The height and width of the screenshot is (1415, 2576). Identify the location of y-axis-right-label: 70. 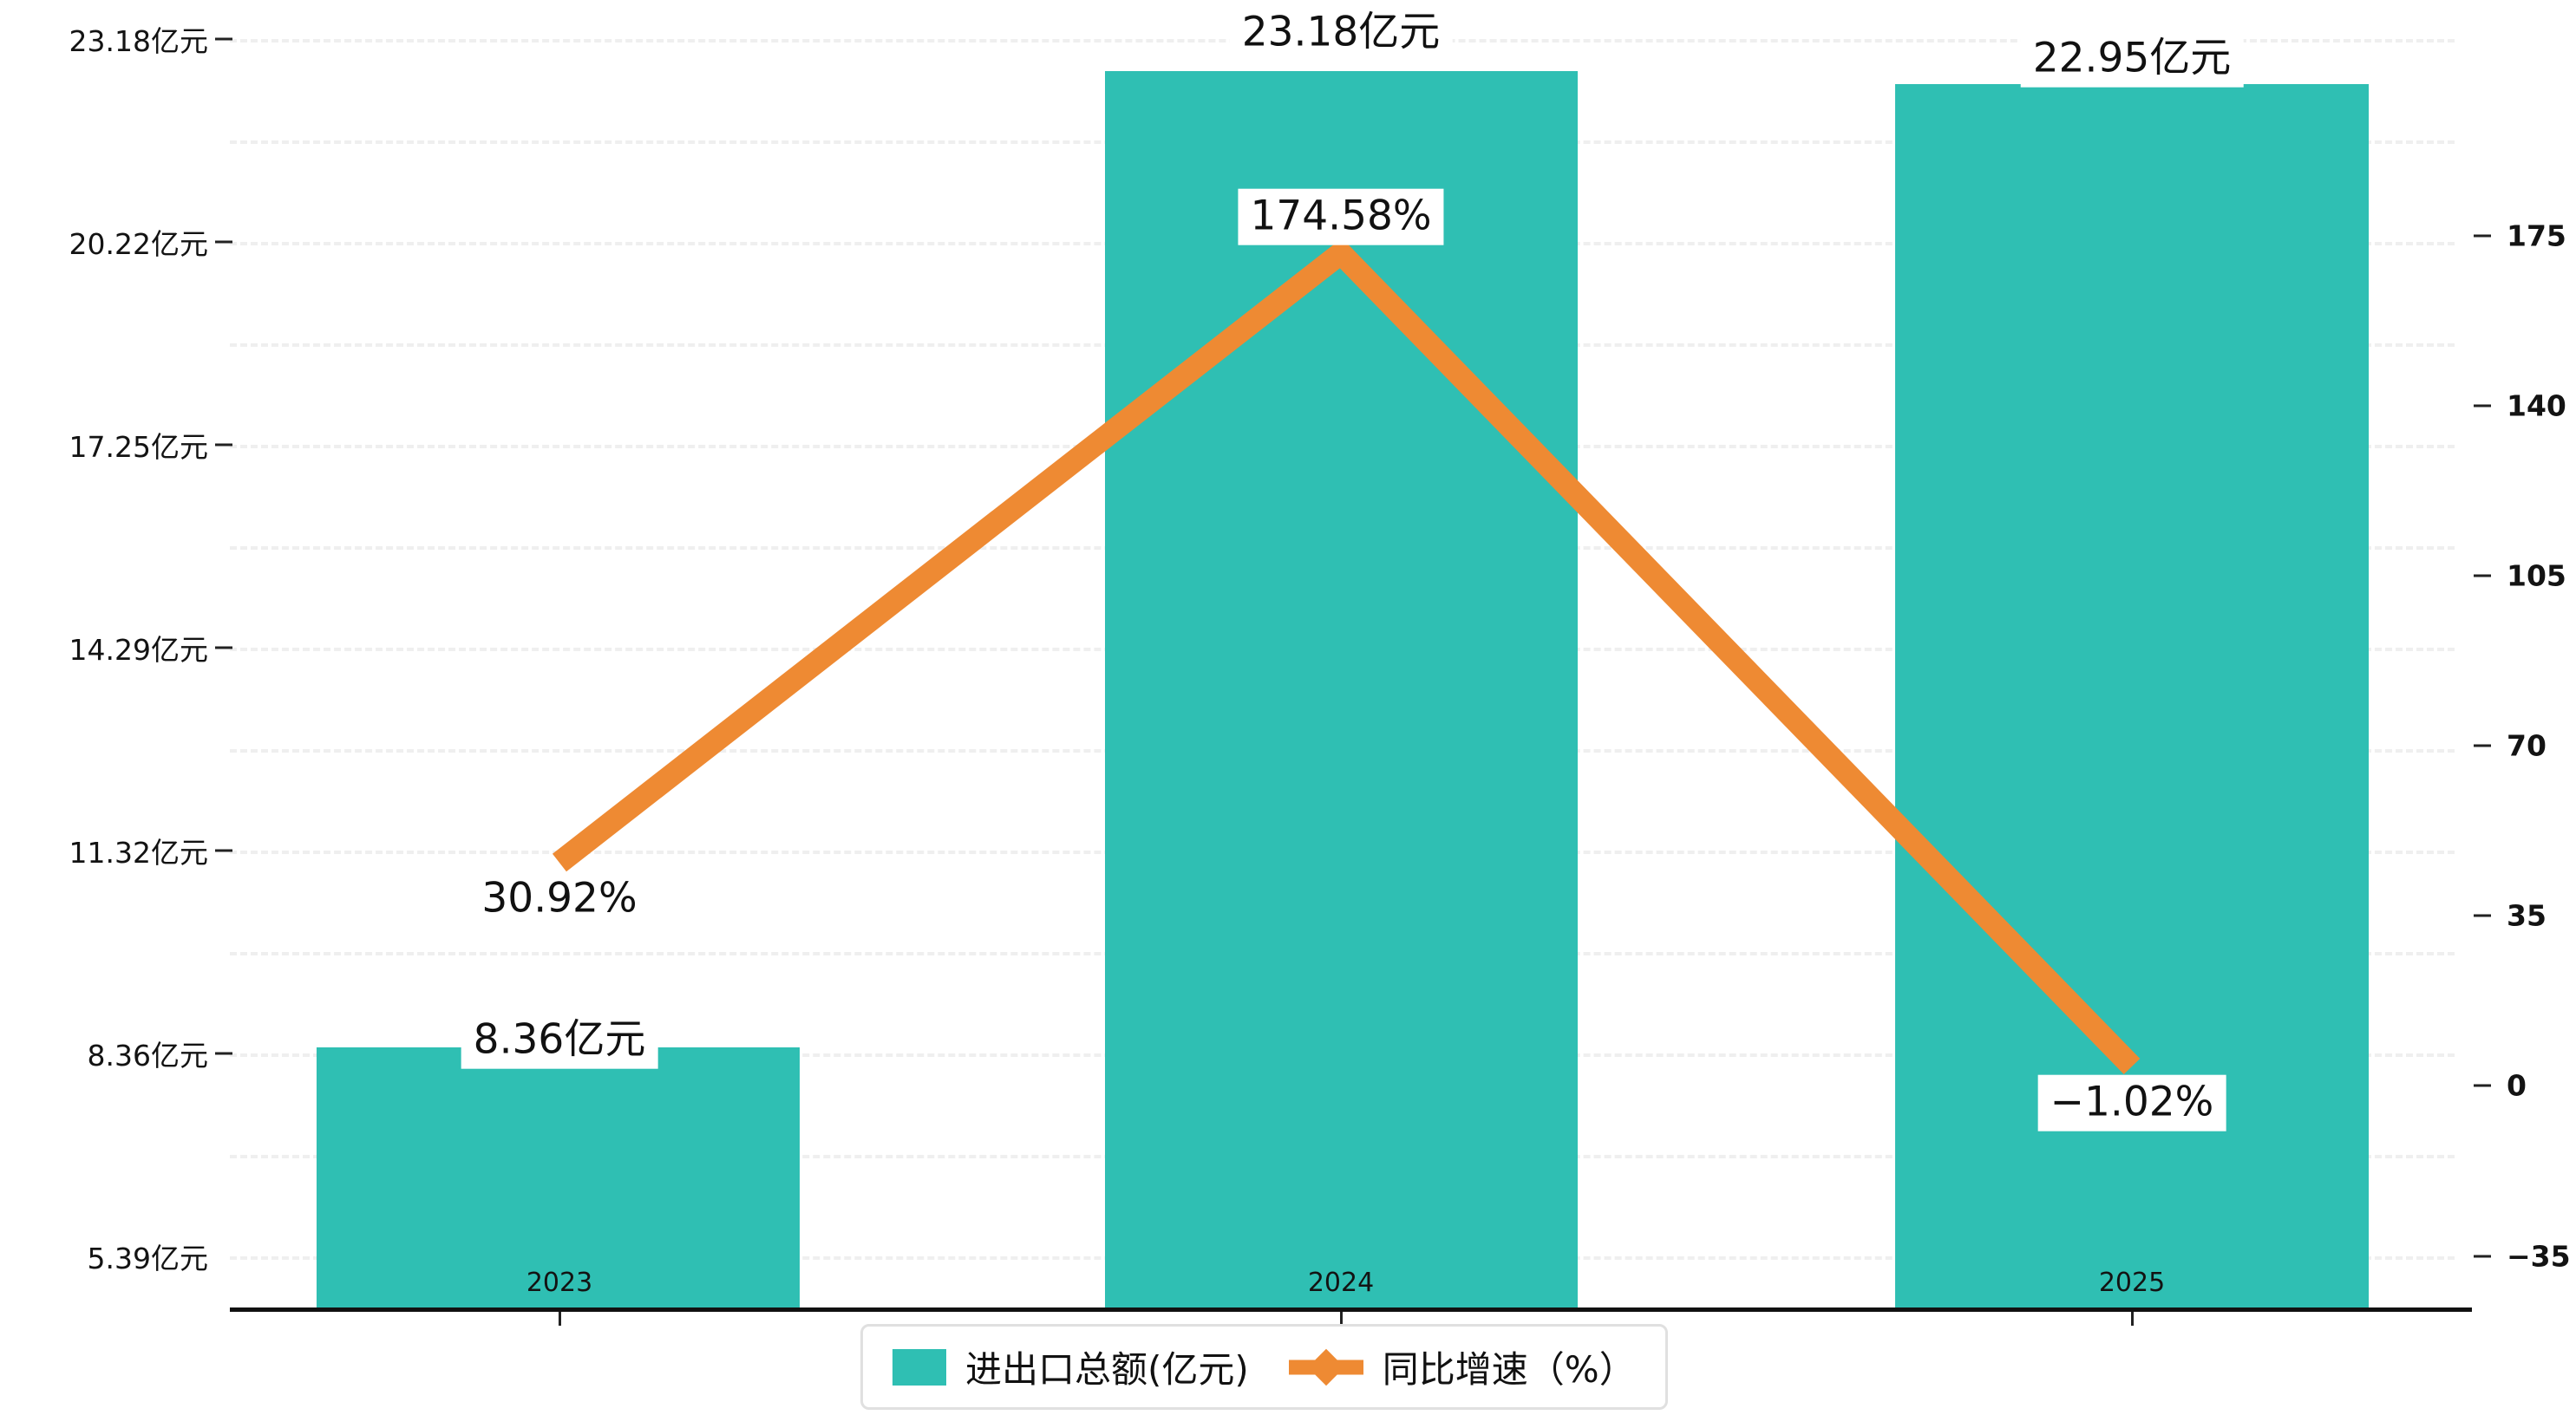
(2527, 745).